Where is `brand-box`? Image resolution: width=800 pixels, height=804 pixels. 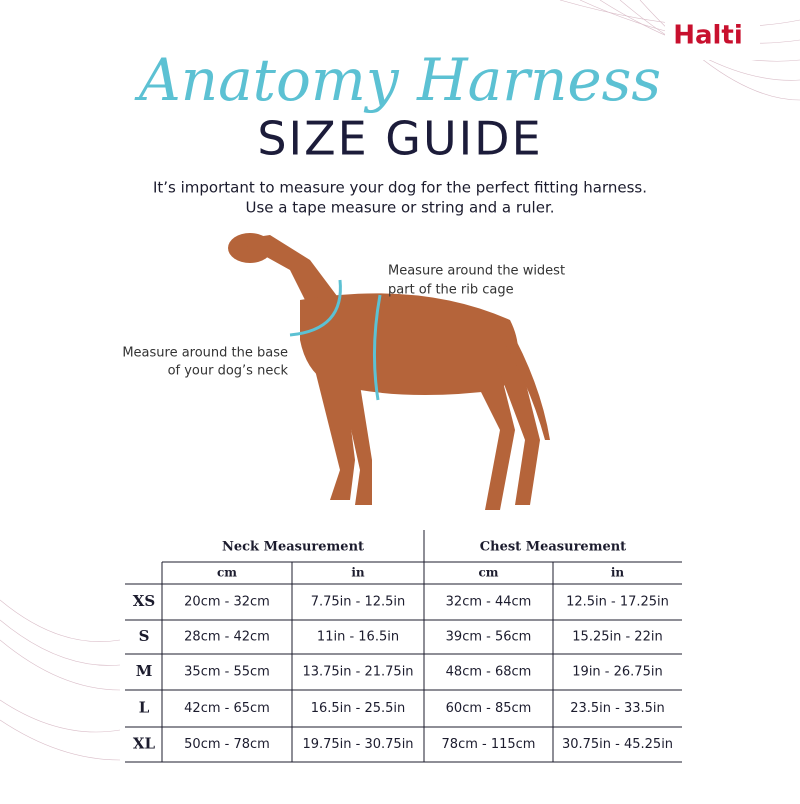 brand-box is located at coordinates (712, 35).